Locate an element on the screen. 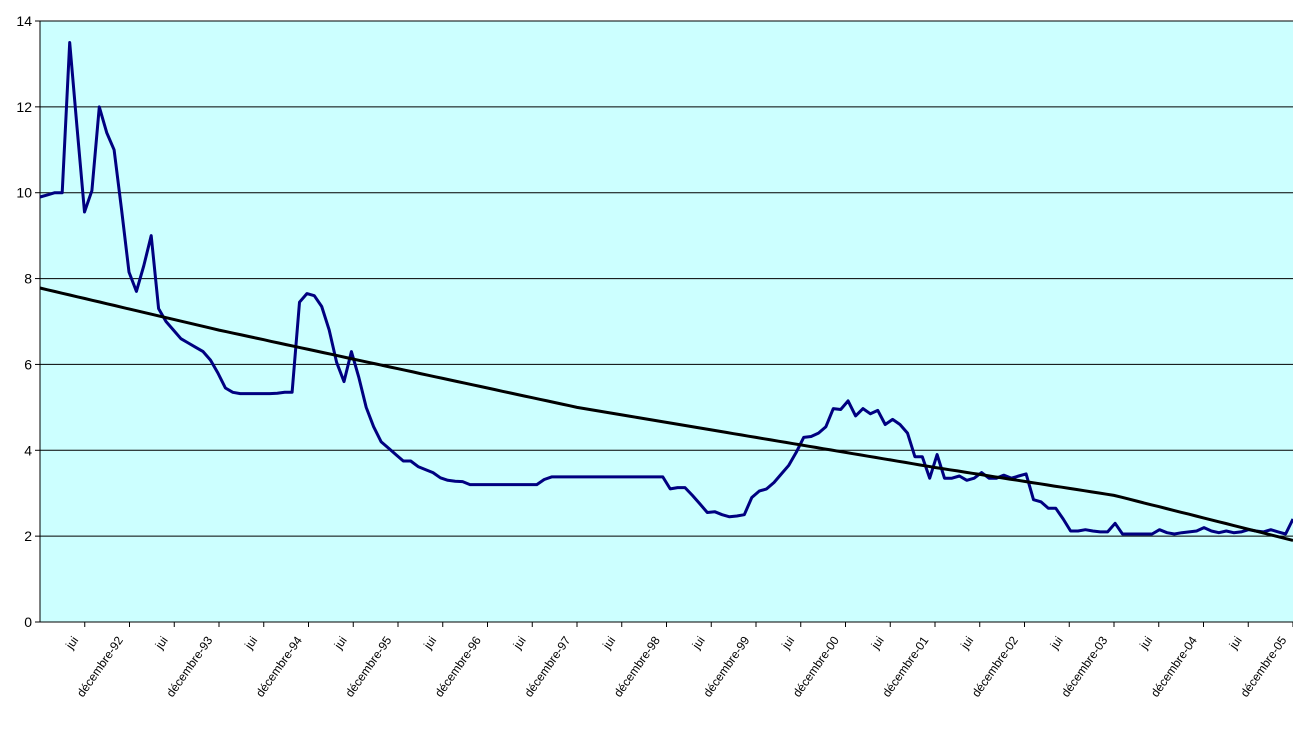  y-tick-label: 10 is located at coordinates (24, 193).